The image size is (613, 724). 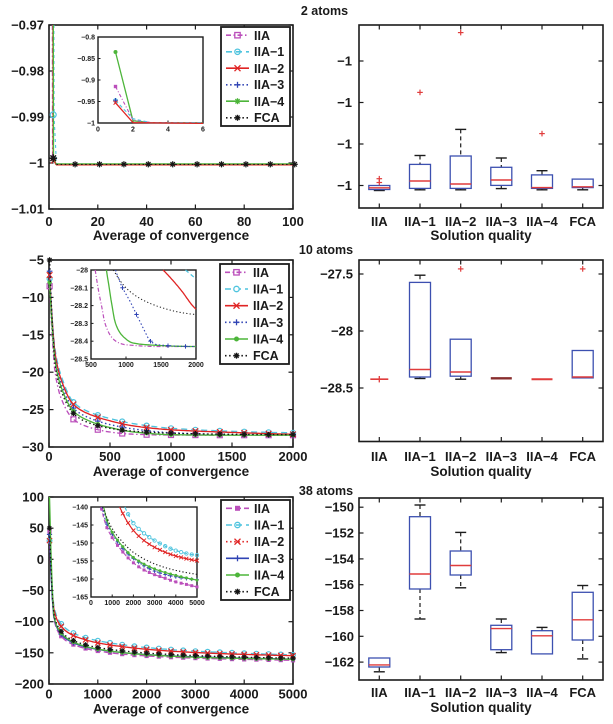 What do you see at coordinates (86, 59) in the screenshot?
I see `svg-text: −0.85` at bounding box center [86, 59].